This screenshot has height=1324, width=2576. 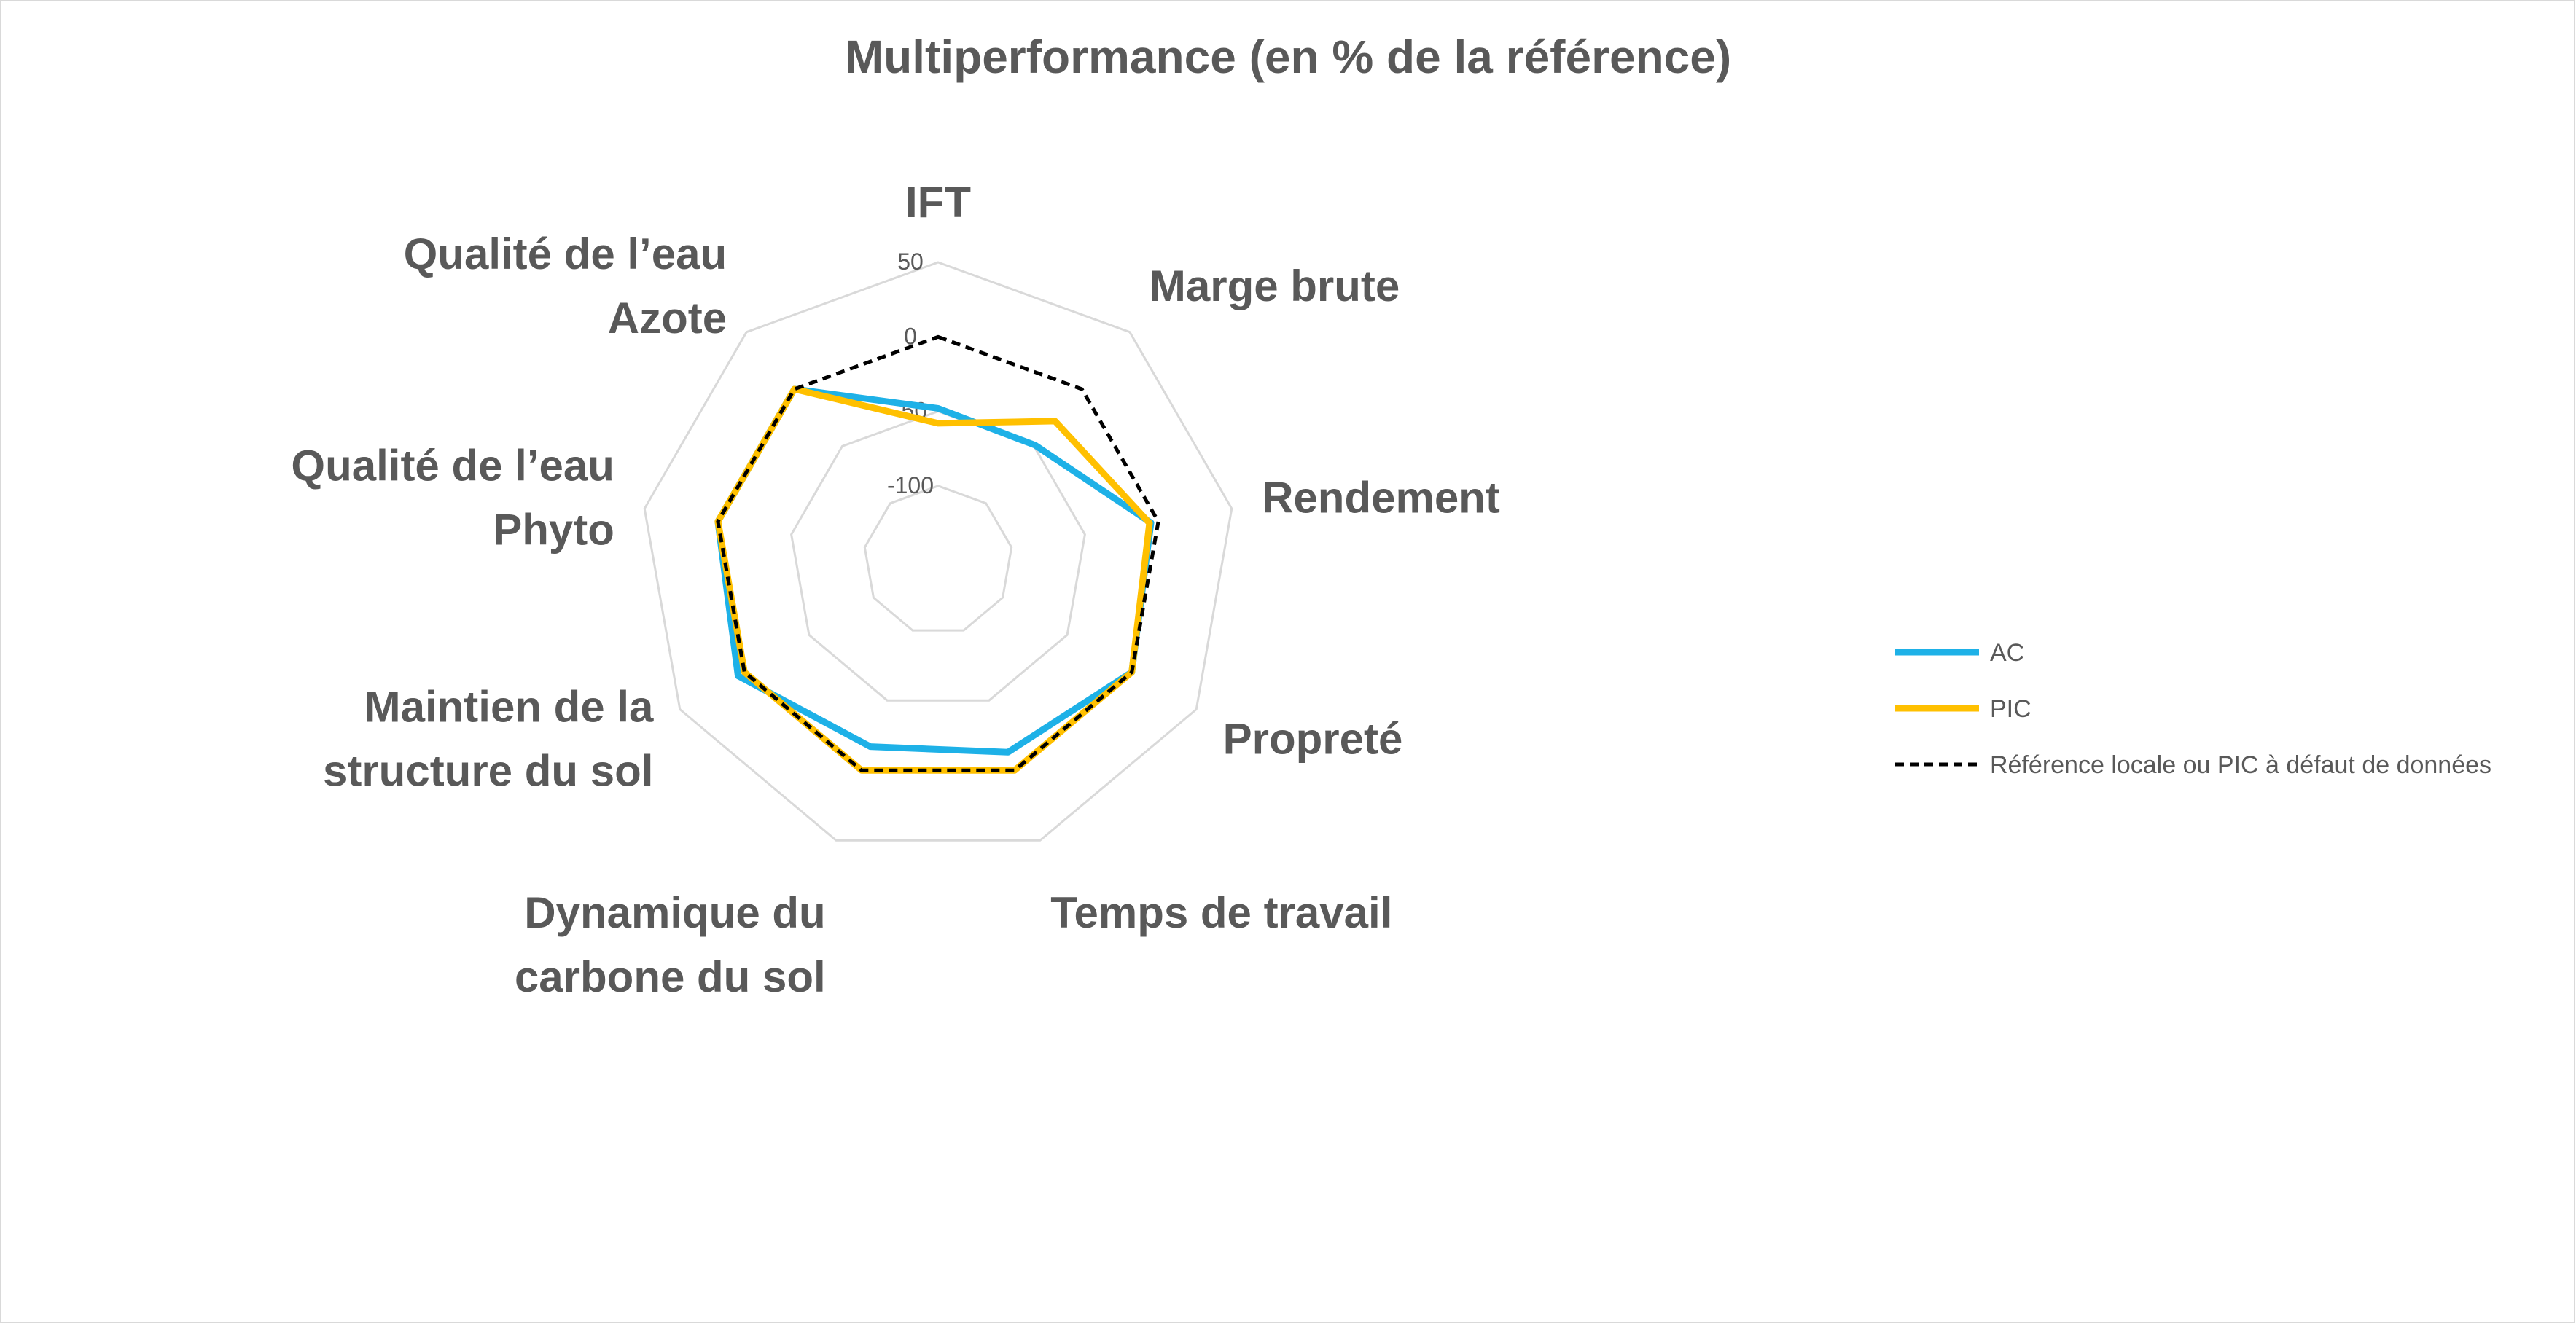 What do you see at coordinates (489, 739) in the screenshot?
I see `axis-label: Maintien de la structure du sol` at bounding box center [489, 739].